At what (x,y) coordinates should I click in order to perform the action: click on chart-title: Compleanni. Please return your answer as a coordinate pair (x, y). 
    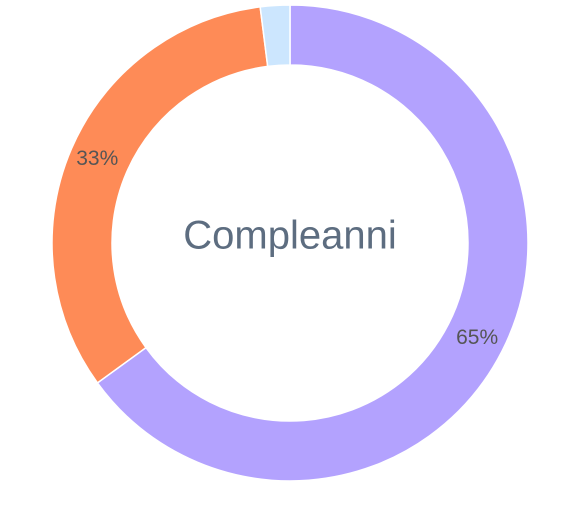
    Looking at the image, I should click on (289, 236).